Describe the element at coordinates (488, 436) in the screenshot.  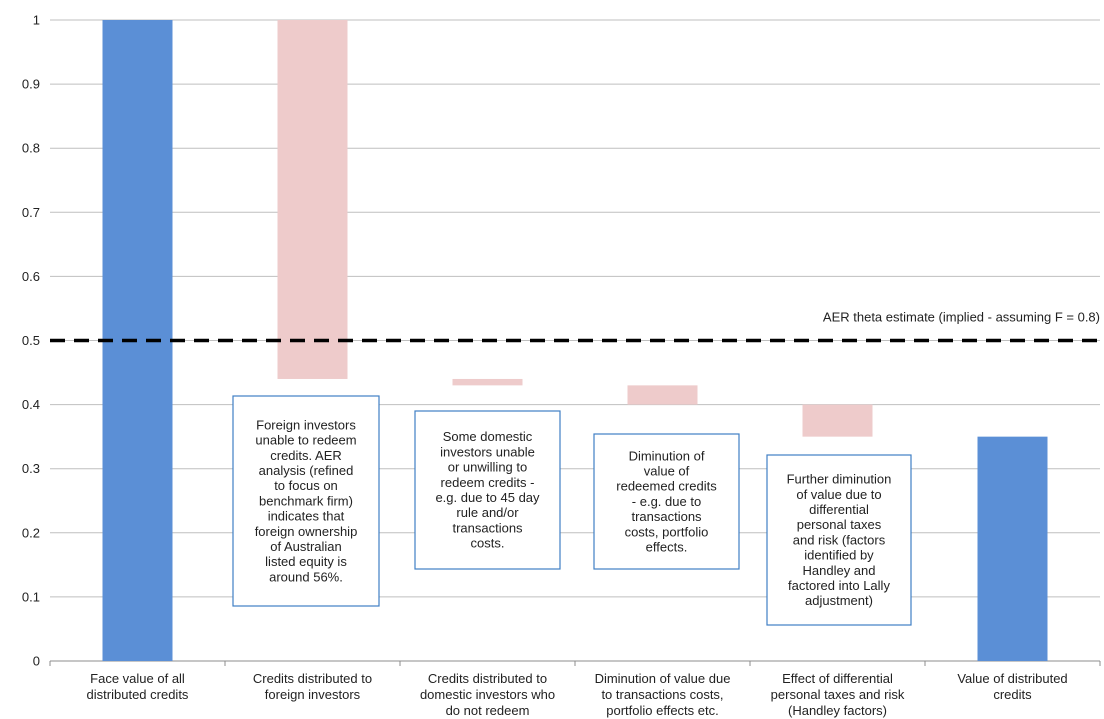
I see `annotation-text-line: Some domestic` at that location.